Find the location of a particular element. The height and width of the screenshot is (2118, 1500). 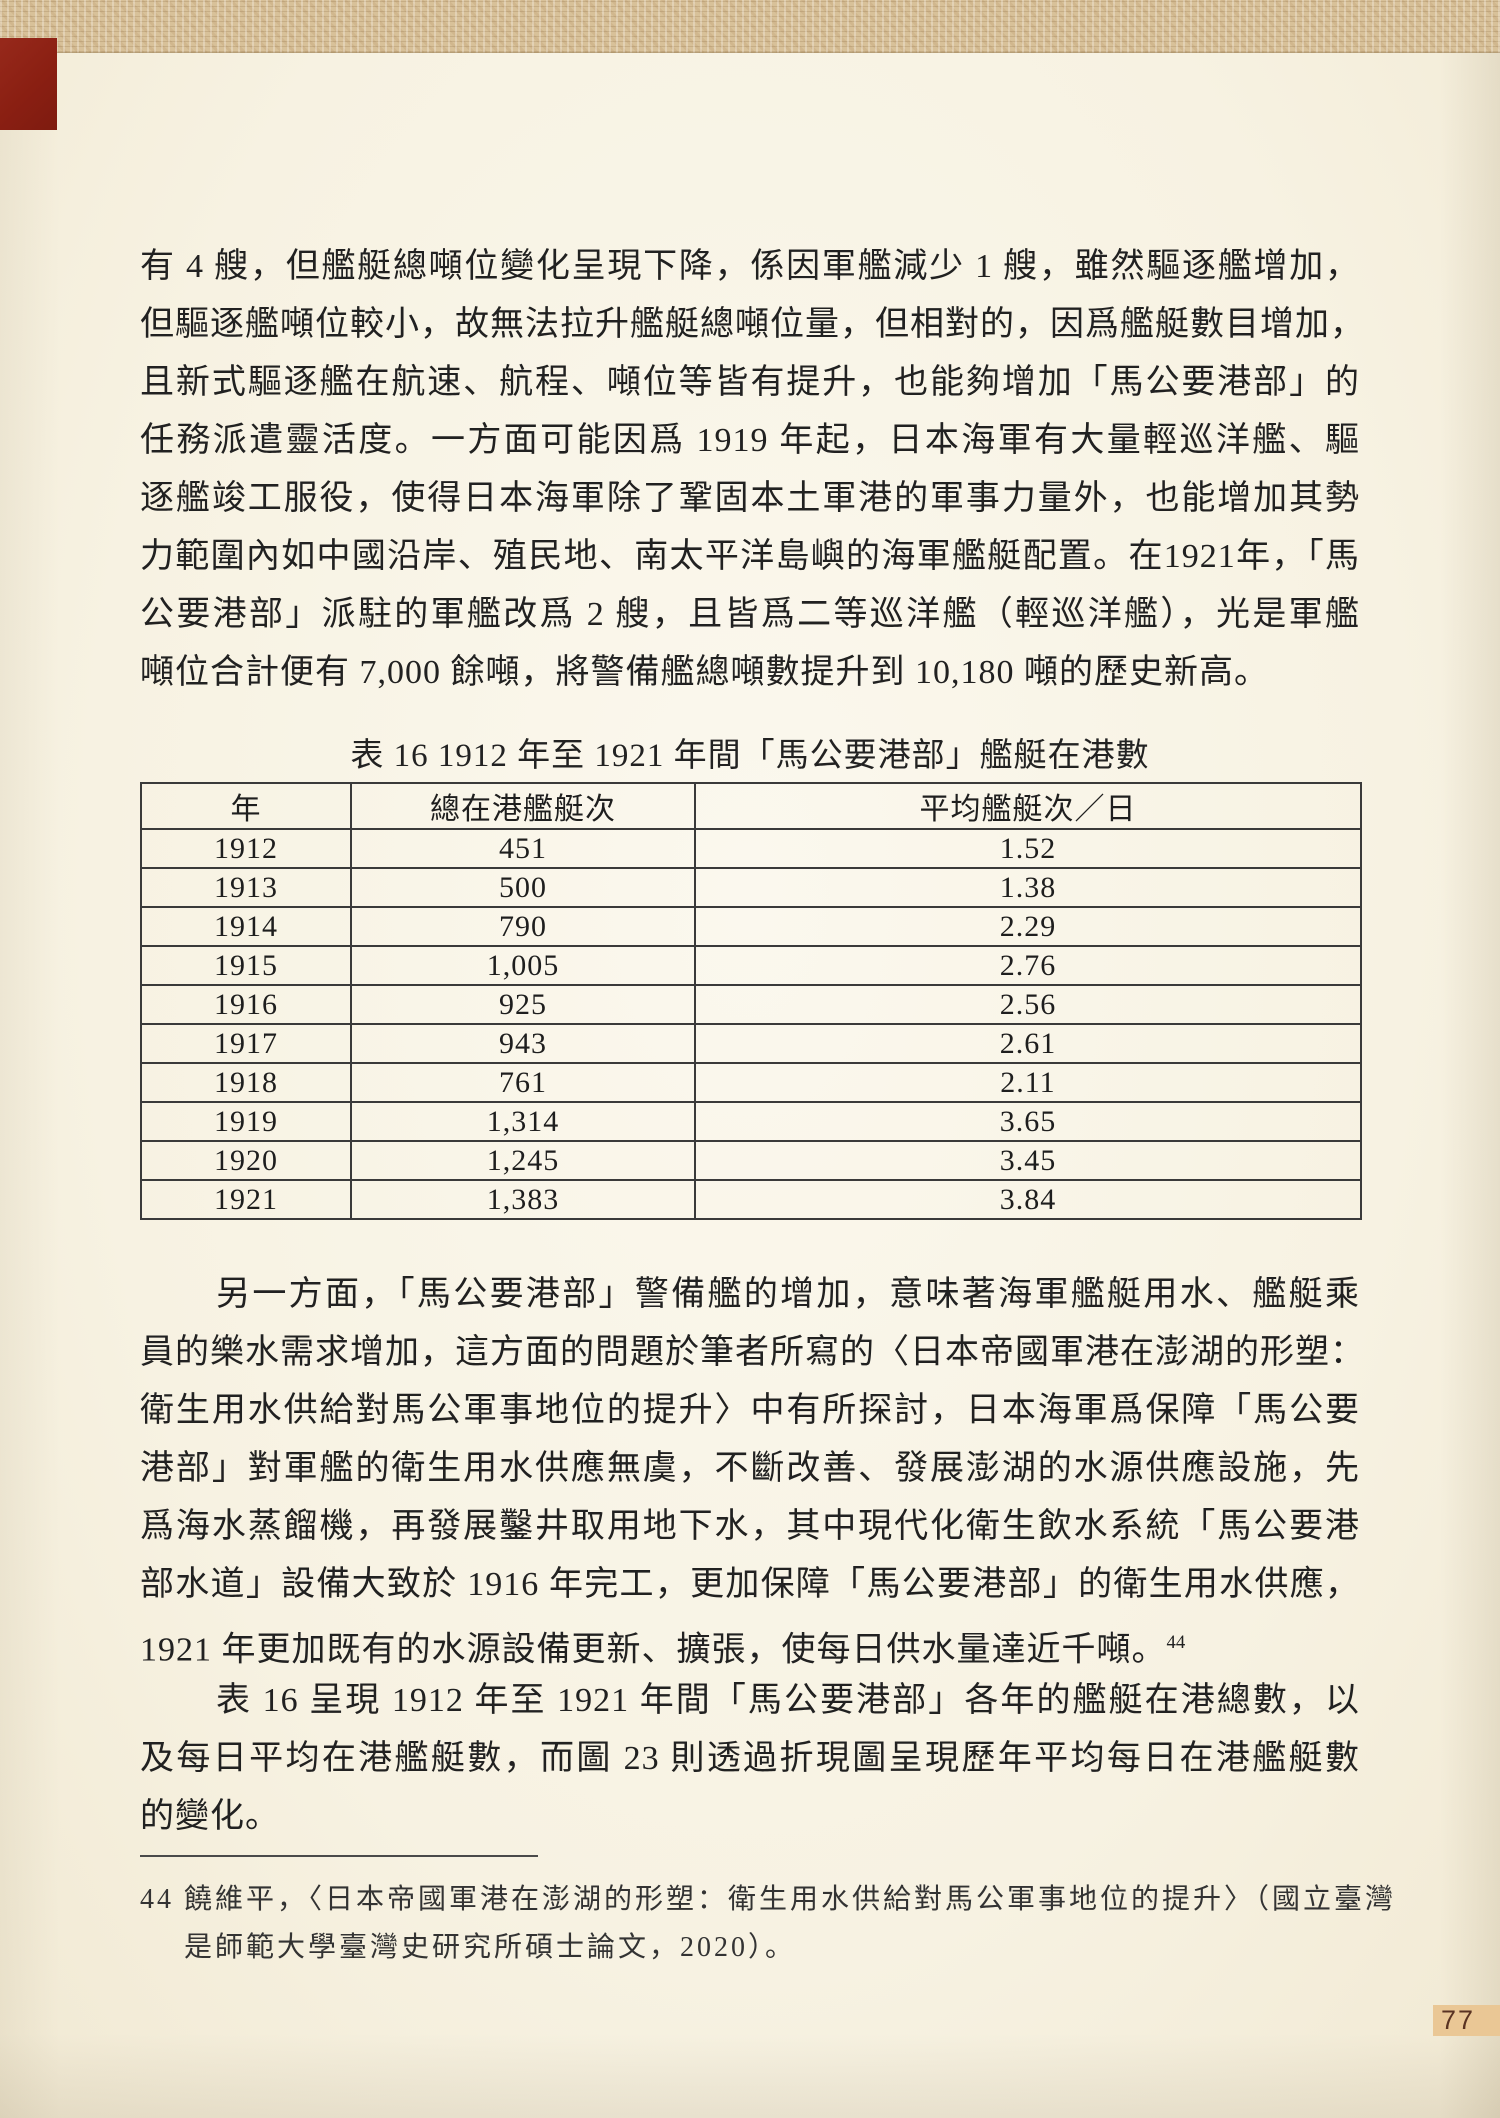

page-number-badge: 77 is located at coordinates (1466, 2020).